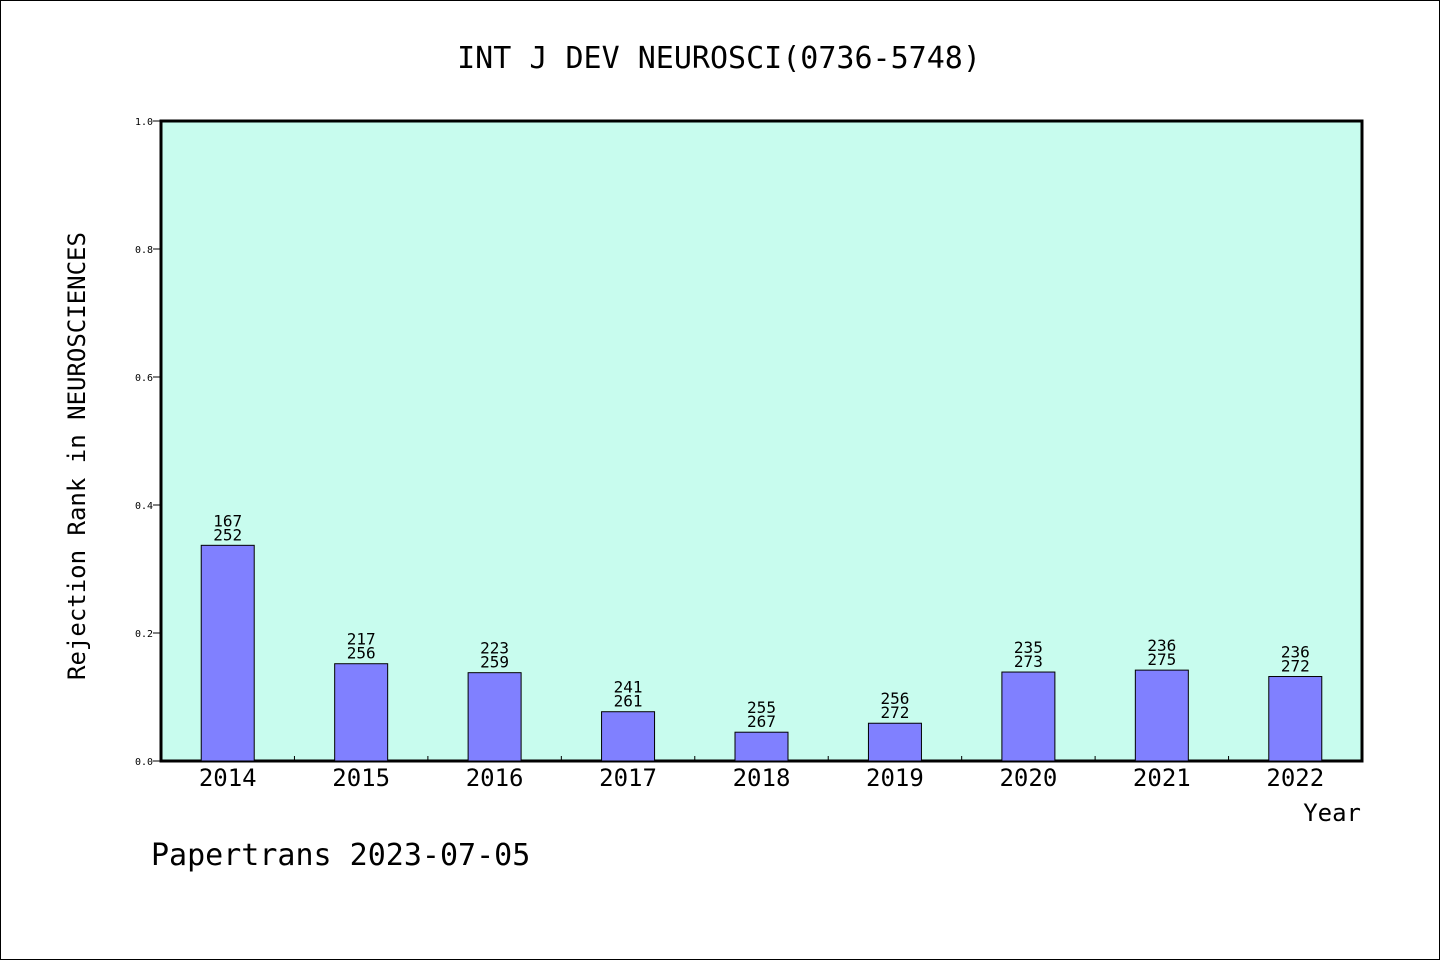 The height and width of the screenshot is (961, 1440). Describe the element at coordinates (227, 534) in the screenshot. I see `bar-total-label: 252` at that location.